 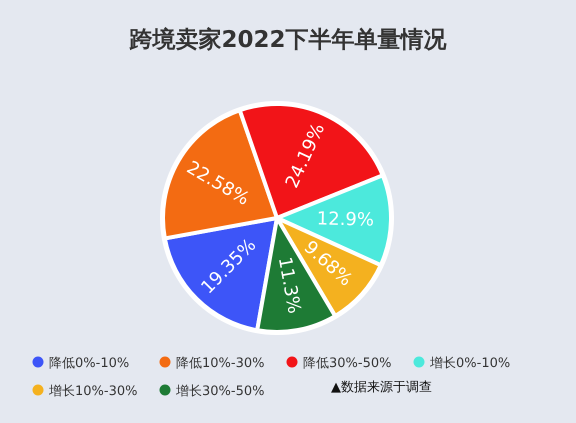 What do you see at coordinates (89, 363) in the screenshot?
I see `legend-label: 降低0%-10%` at bounding box center [89, 363].